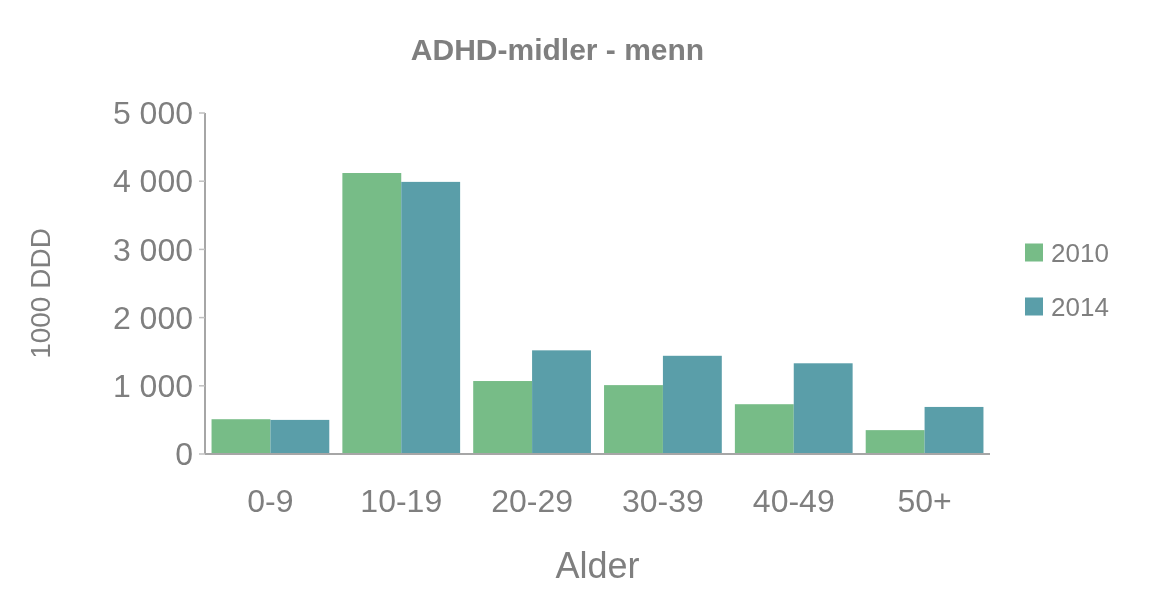 Image resolution: width=1155 pixels, height=600 pixels. Describe the element at coordinates (557, 49) in the screenshot. I see `chart-title: ADHD-midler - menn` at that location.